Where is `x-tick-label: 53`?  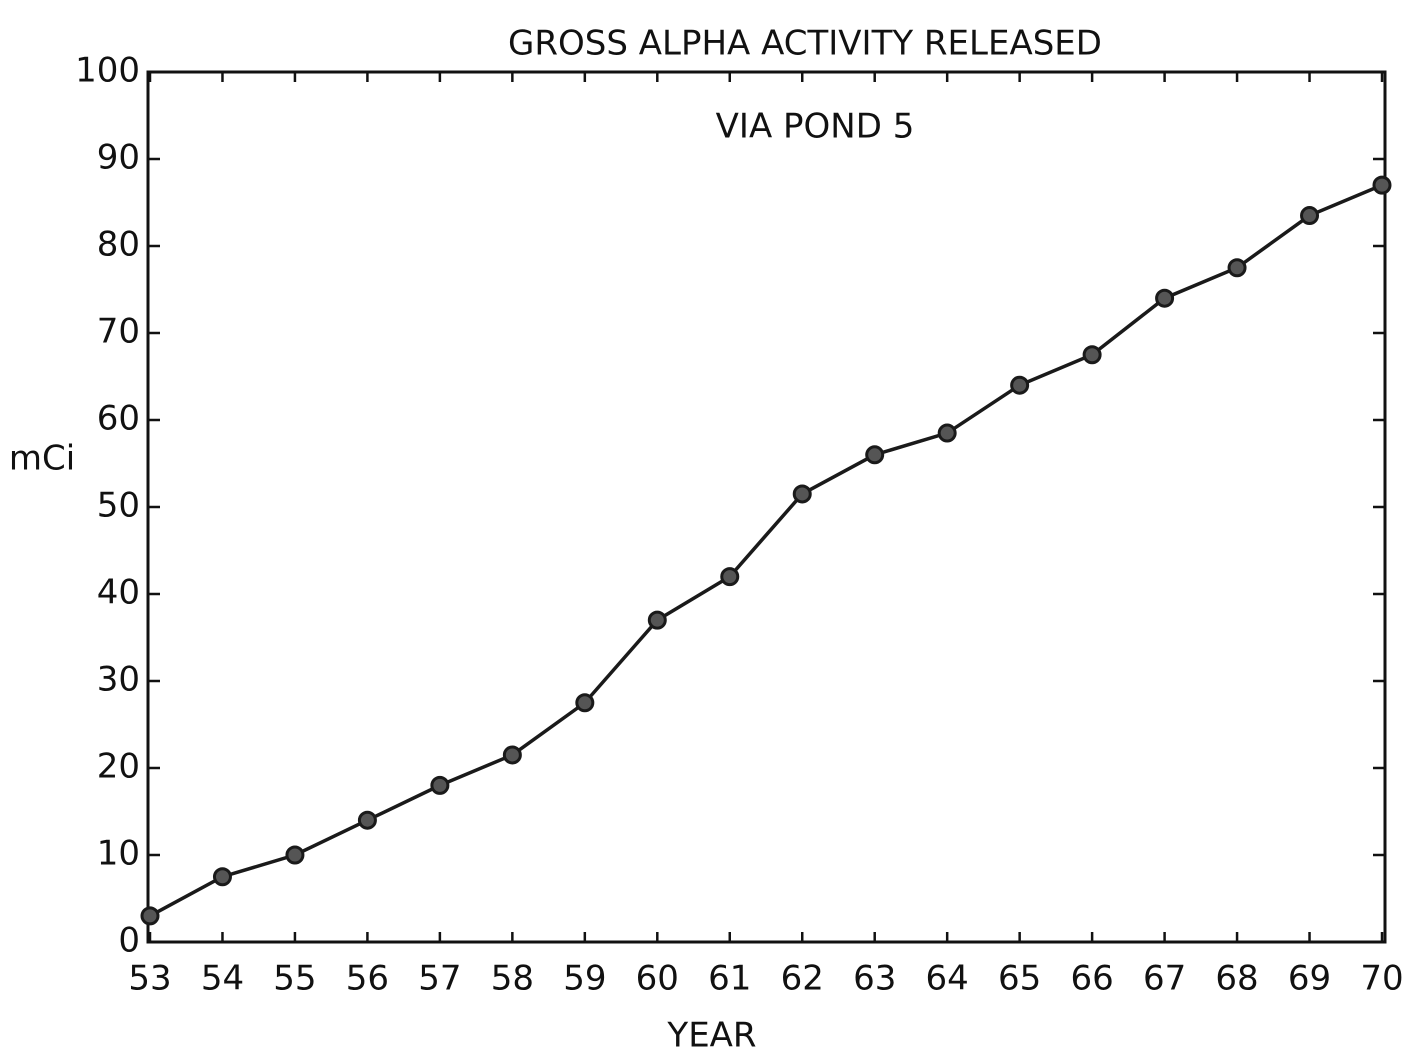
x-tick-label: 53 is located at coordinates (149, 979).